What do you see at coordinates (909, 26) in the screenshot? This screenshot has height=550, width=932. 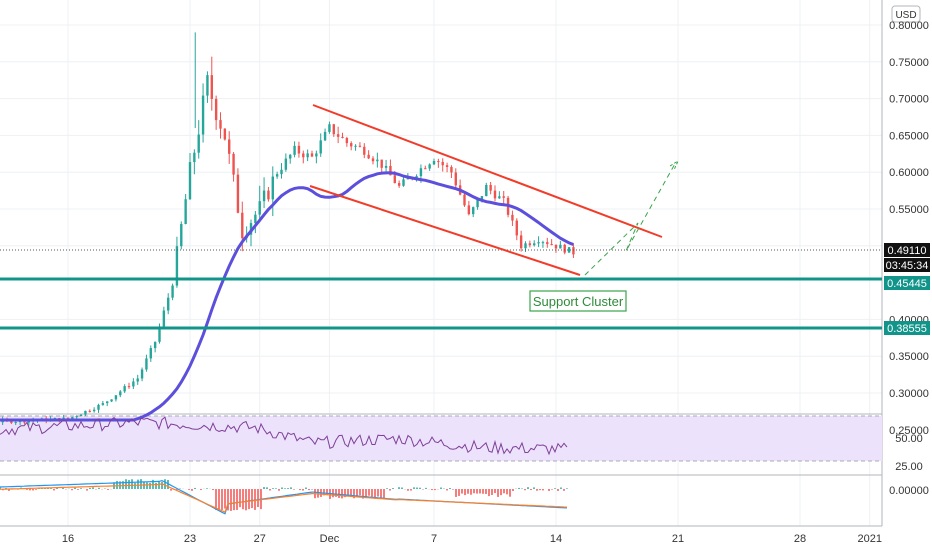 I see `price-tick-label: 0.80000` at bounding box center [909, 26].